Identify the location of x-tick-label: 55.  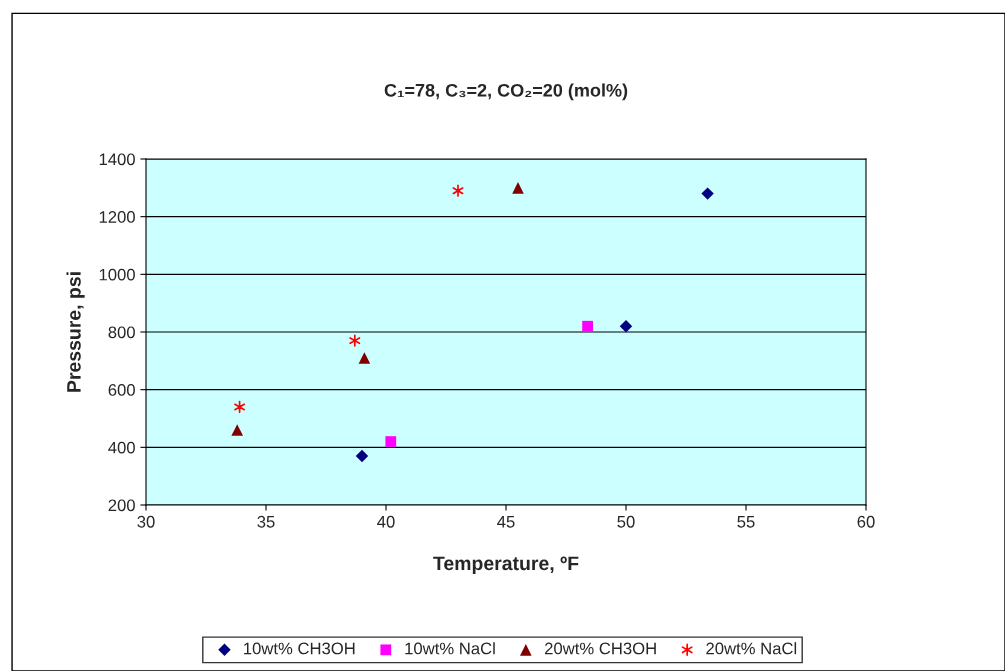
(746, 522).